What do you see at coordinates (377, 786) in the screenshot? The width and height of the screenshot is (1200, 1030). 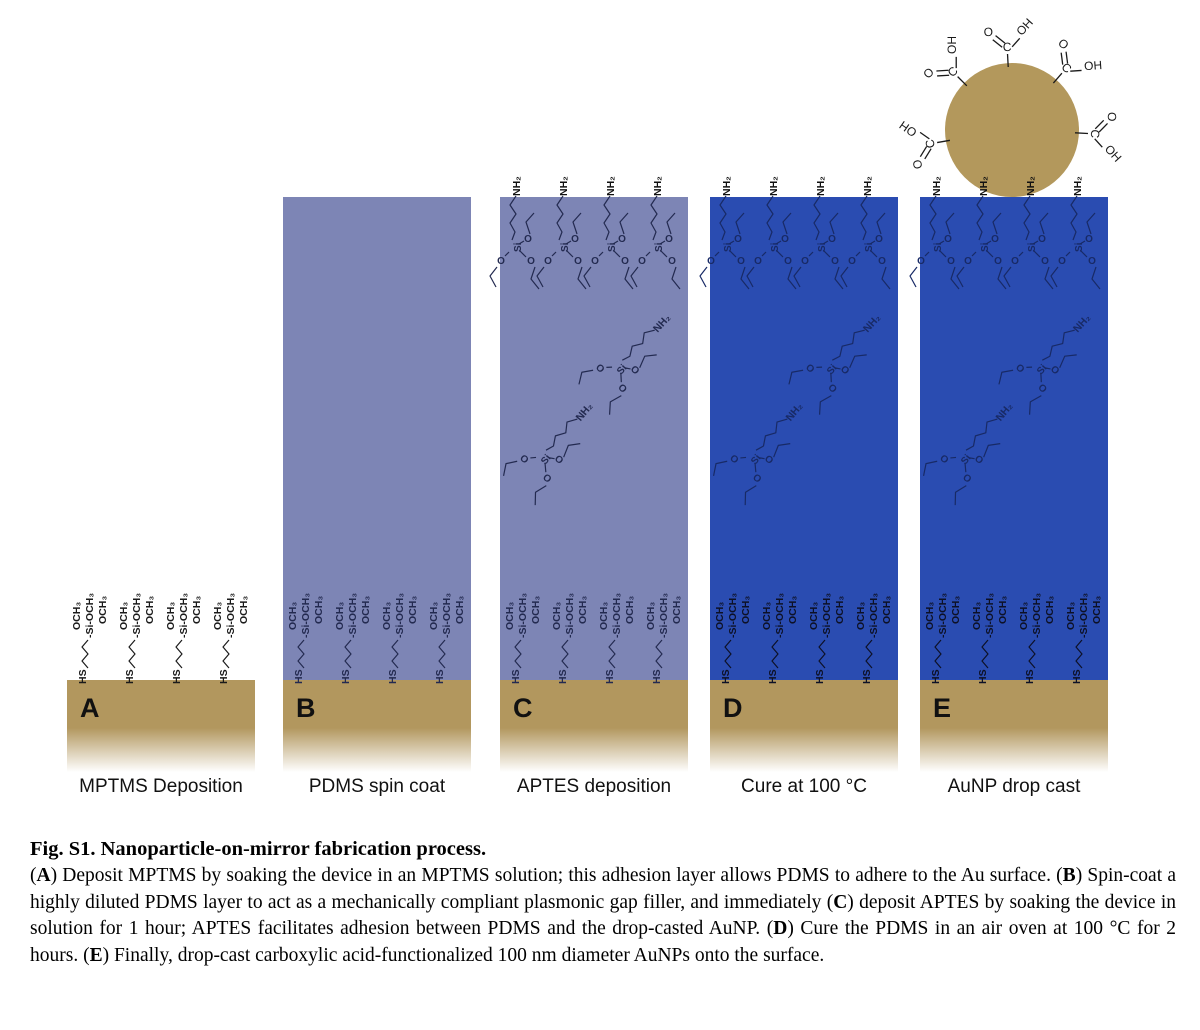 I see `panel-stage-label: PDMS spin coat` at bounding box center [377, 786].